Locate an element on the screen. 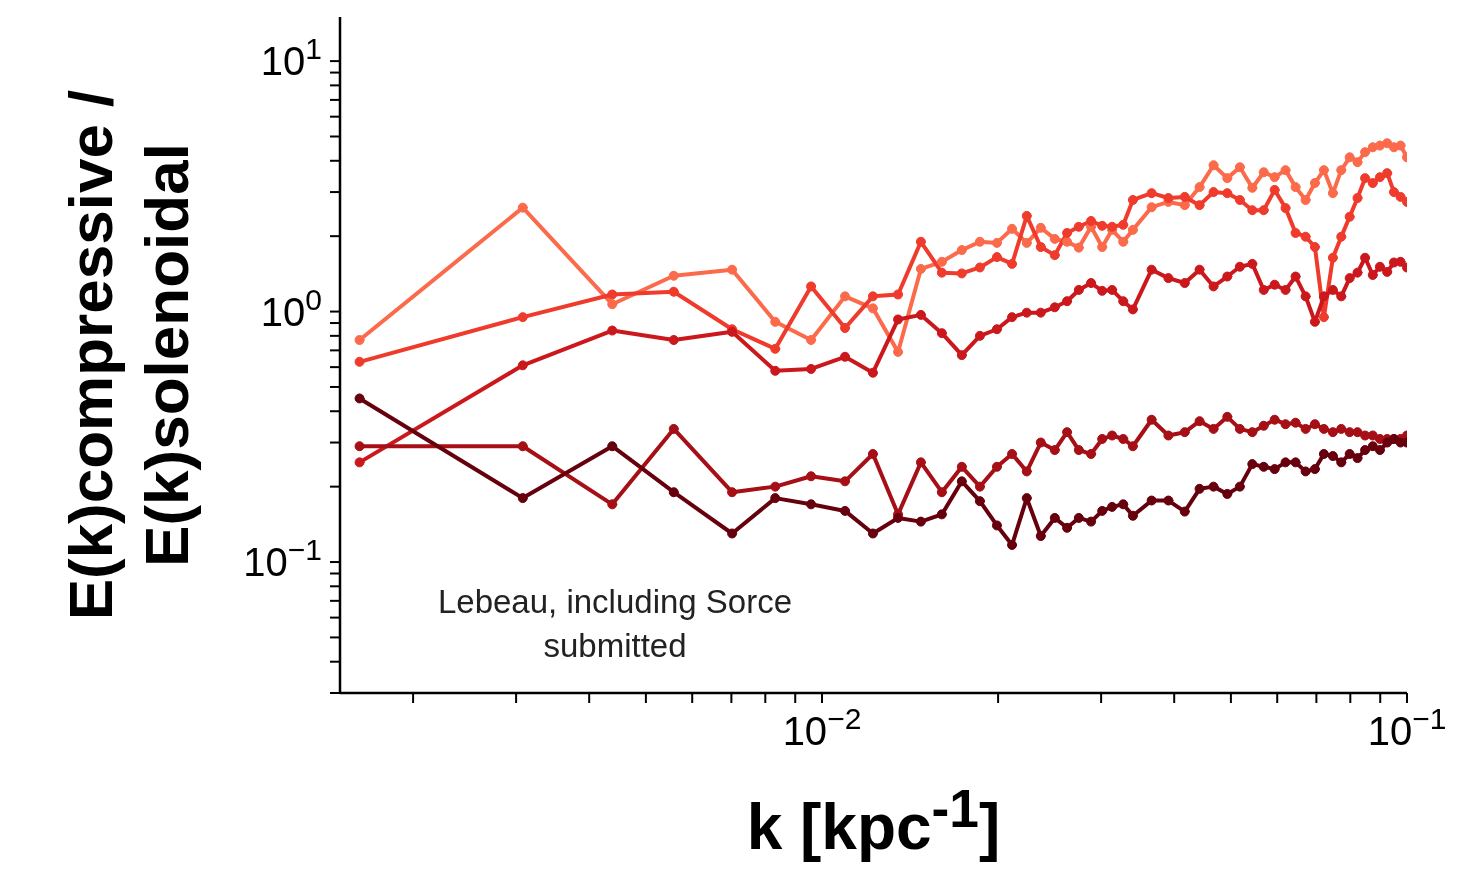 This screenshot has height=871, width=1462. y-axis-title: E(k)compressive / E(k)solenoidal is located at coordinates (128, 355).